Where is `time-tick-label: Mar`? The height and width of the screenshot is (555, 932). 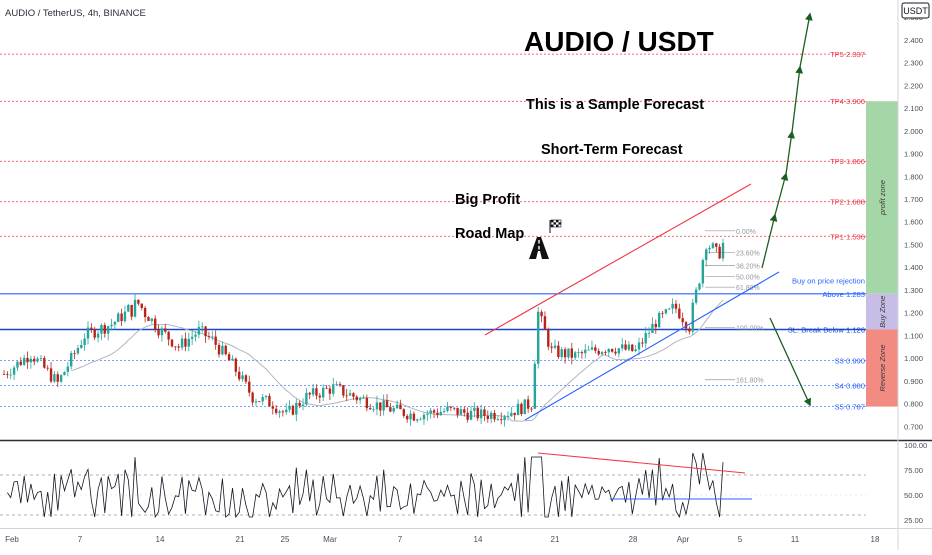 time-tick-label: Mar is located at coordinates (330, 539).